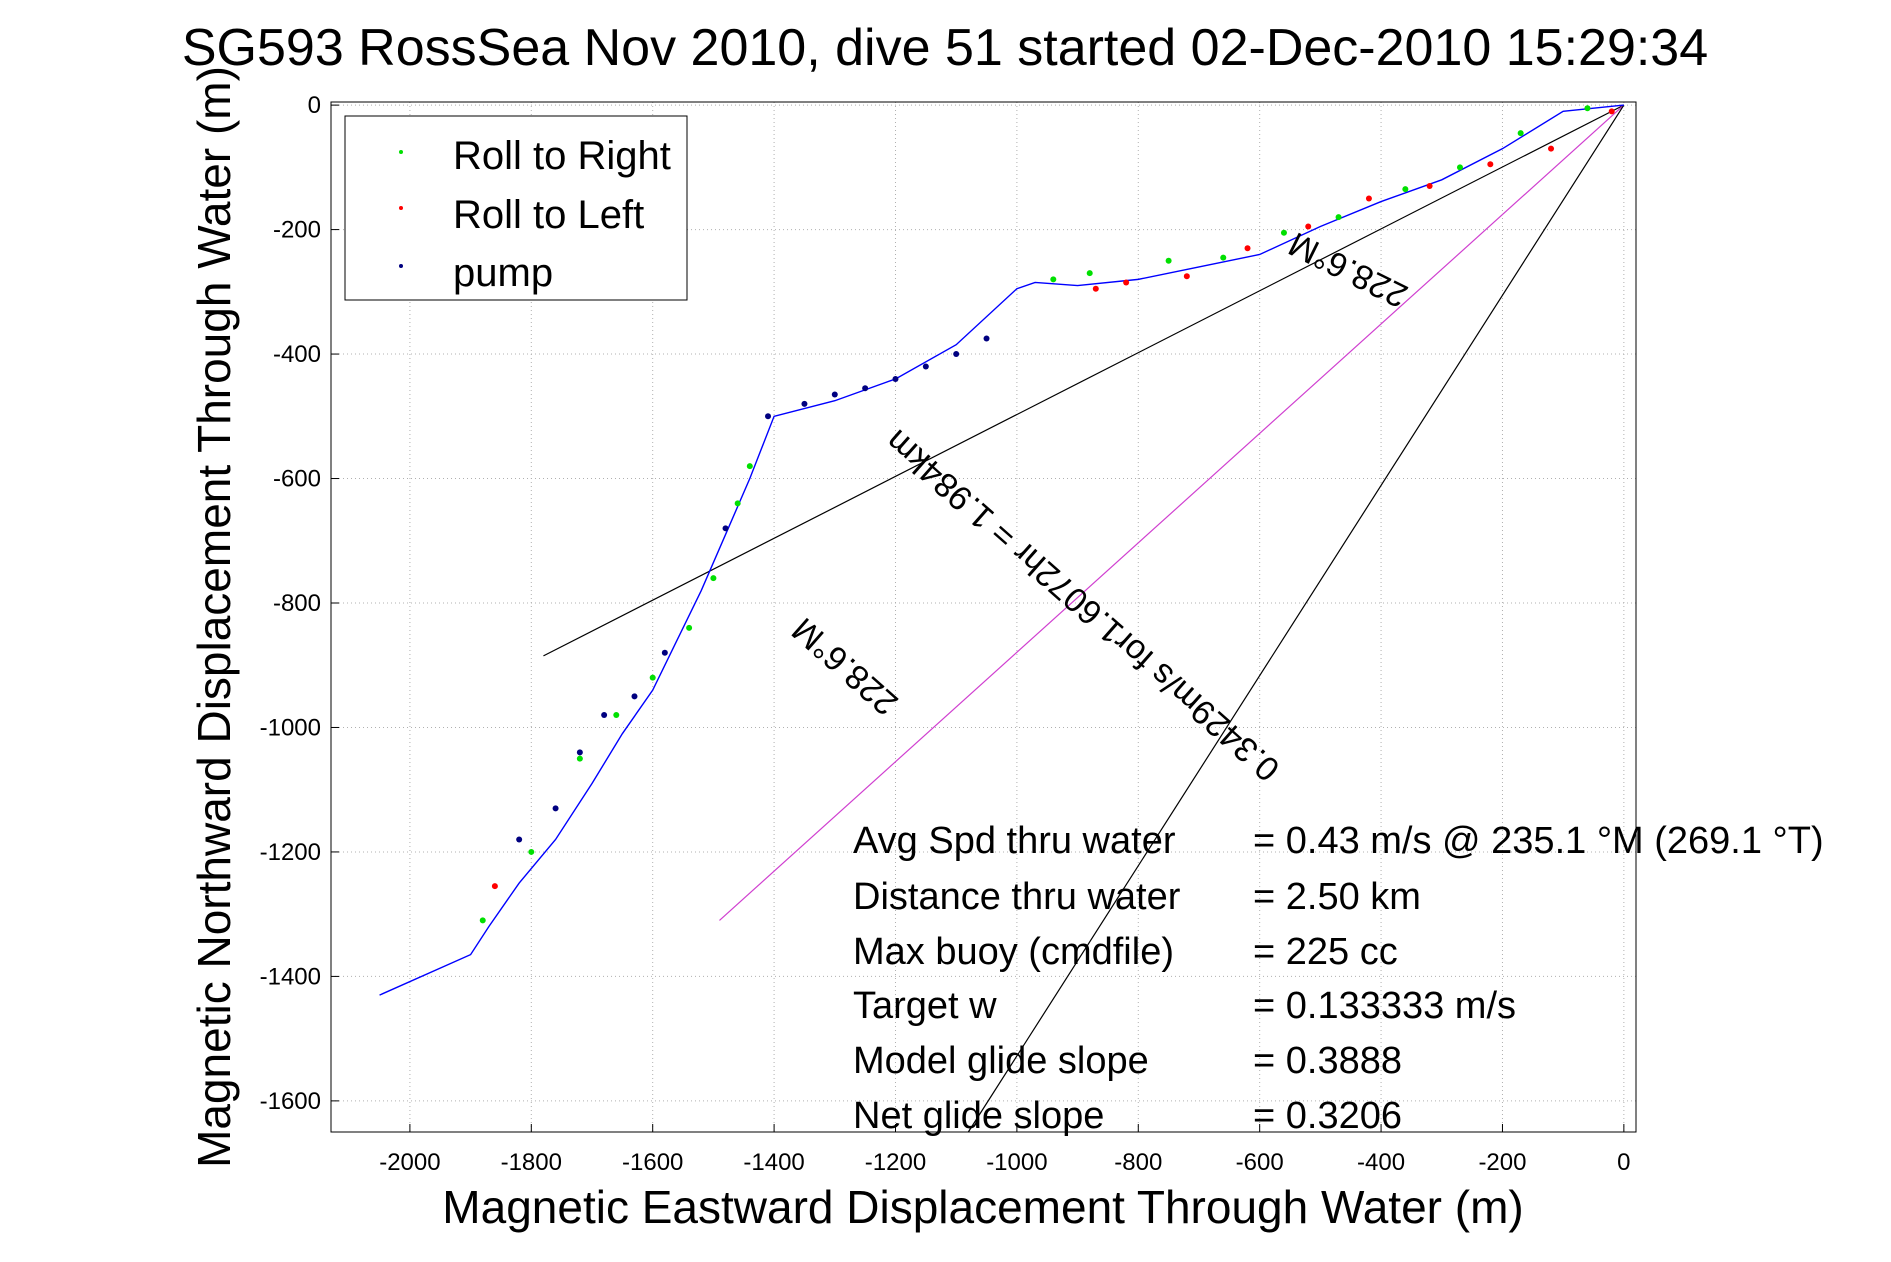 The width and height of the screenshot is (1891, 1262). I want to click on x-tick-label: 0, so click(1623, 1162).